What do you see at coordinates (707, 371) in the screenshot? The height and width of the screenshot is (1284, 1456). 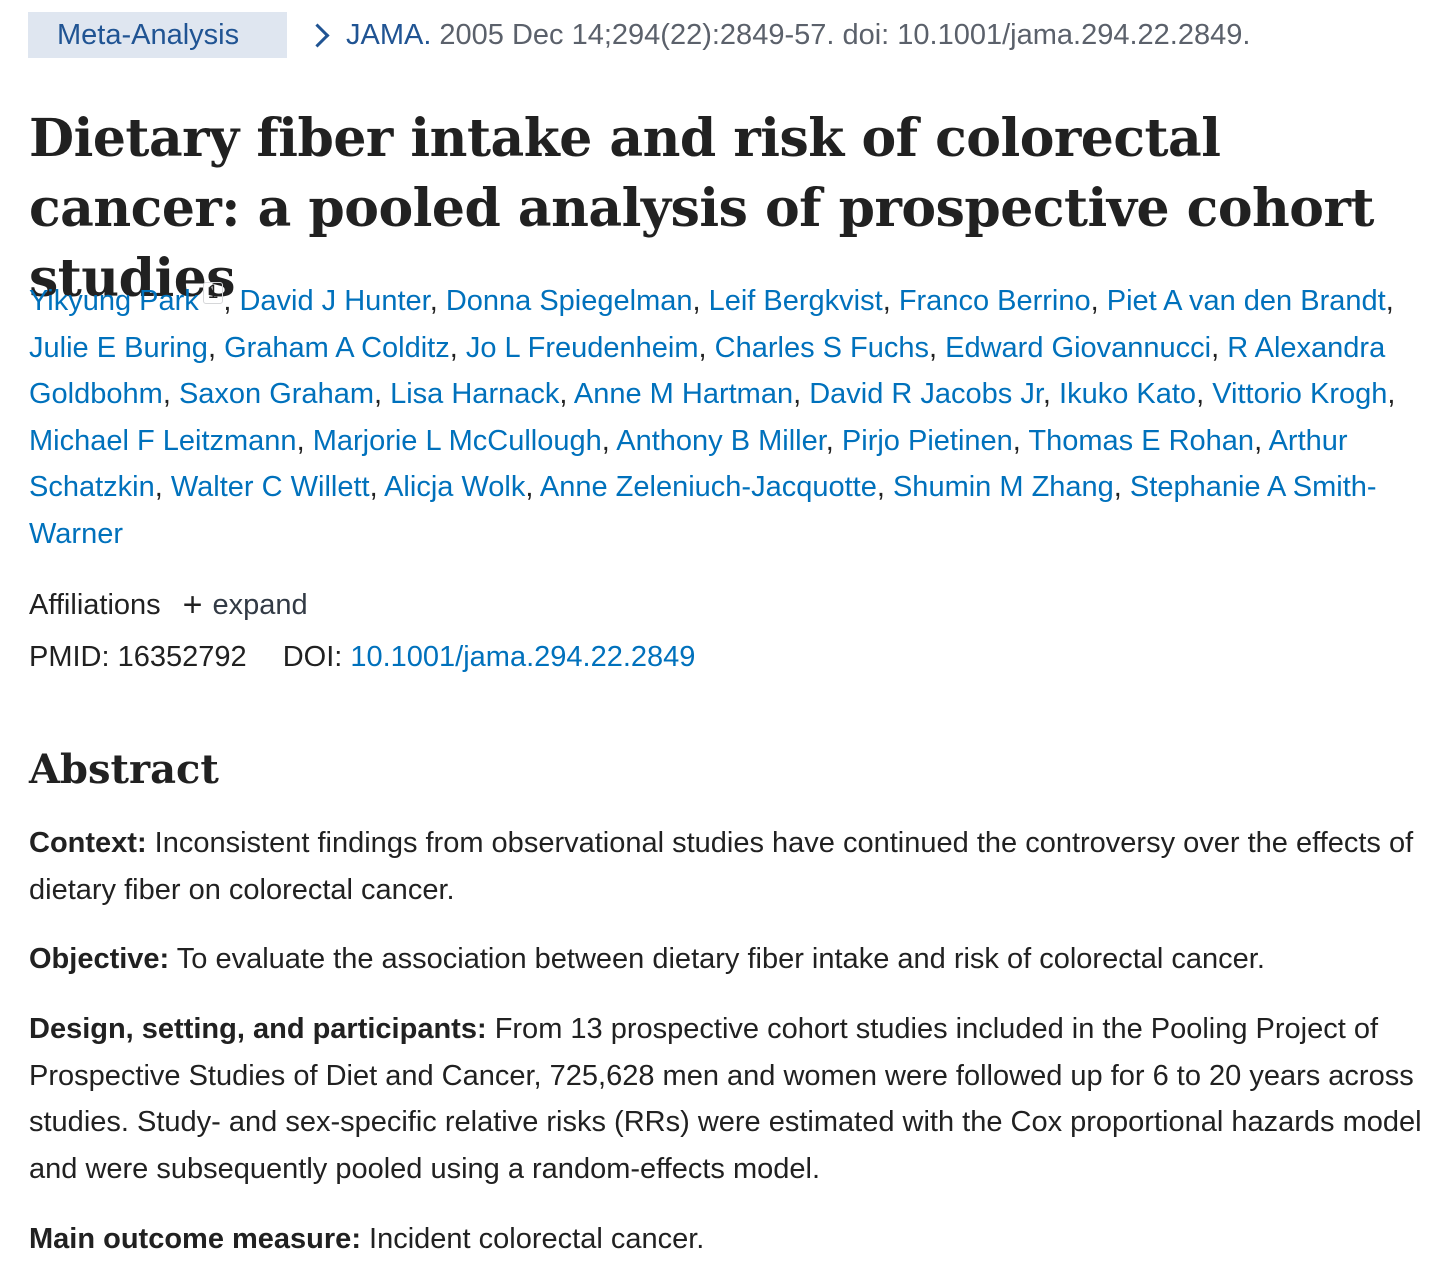 I see `author-link: R Alexandra Goldbohm` at bounding box center [707, 371].